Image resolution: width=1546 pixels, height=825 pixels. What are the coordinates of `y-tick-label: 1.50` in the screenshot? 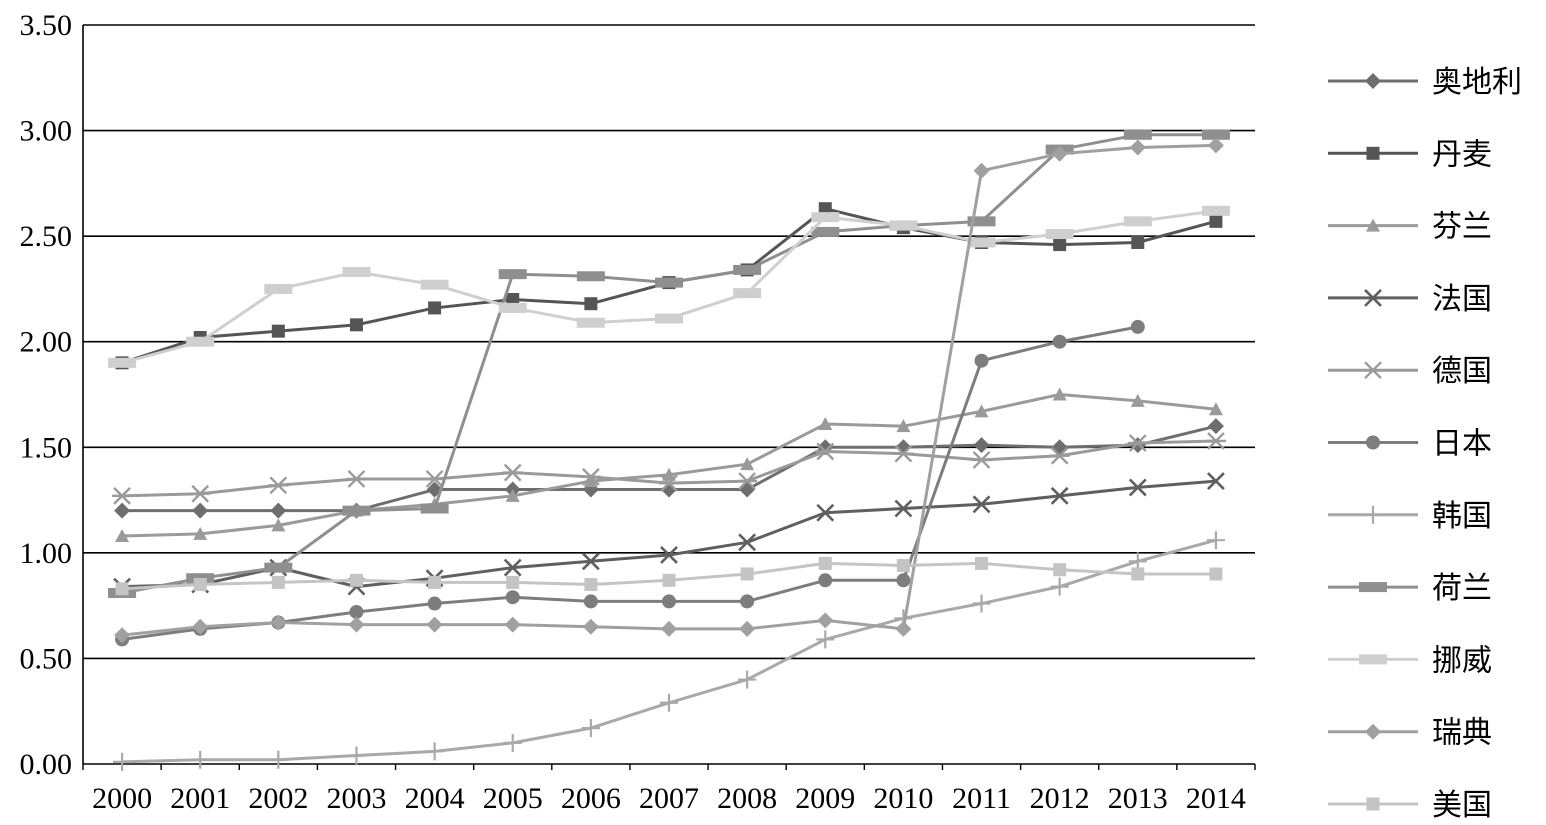 It's located at (46, 447).